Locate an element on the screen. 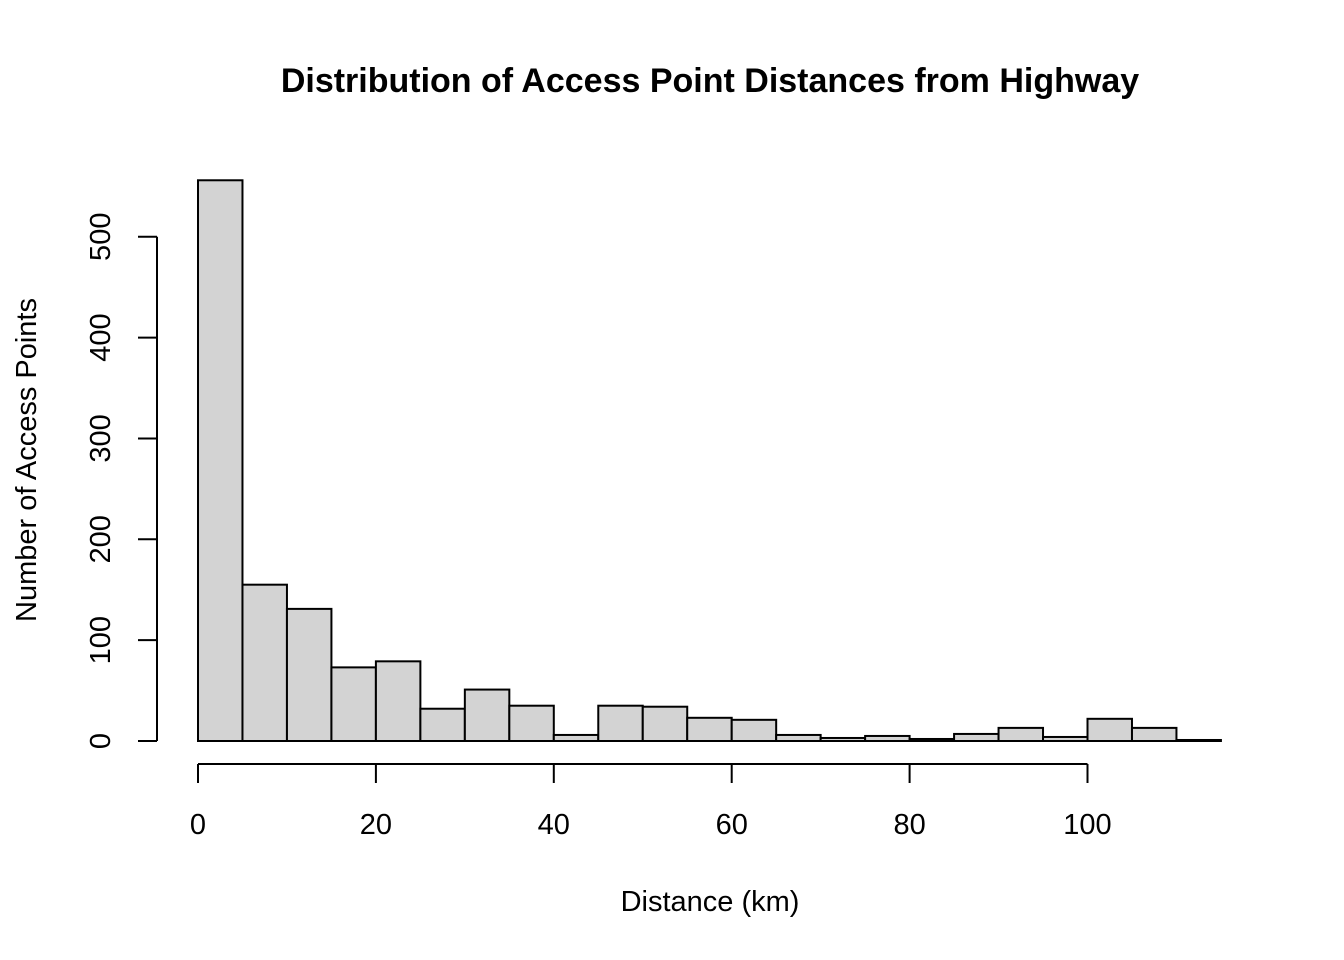 This screenshot has height=960, width=1344. x-tick-label: 100 is located at coordinates (1087, 825).